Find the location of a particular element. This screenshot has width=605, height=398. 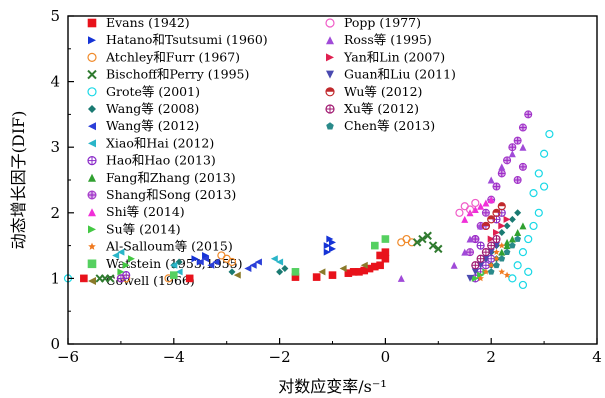

y-tick-label: 2 is located at coordinates (55, 213).